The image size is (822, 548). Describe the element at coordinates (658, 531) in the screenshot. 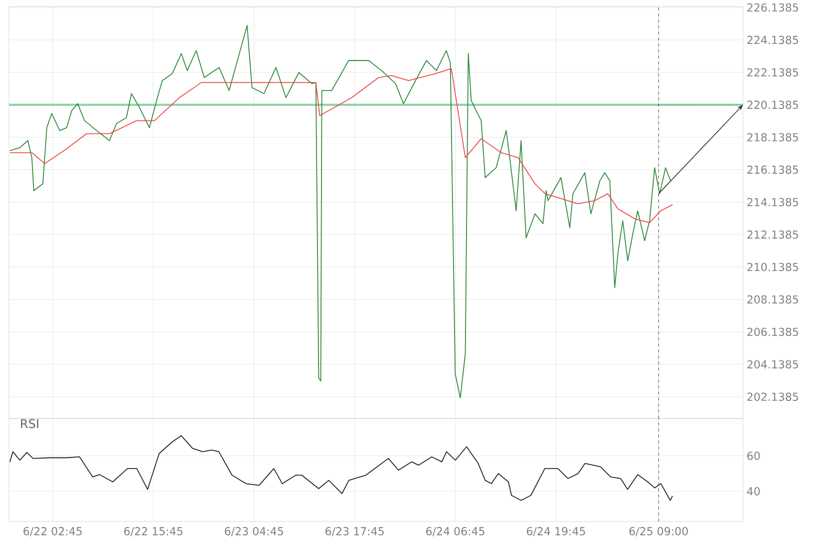

I see `x-tick-label: 6/25 09:00` at that location.